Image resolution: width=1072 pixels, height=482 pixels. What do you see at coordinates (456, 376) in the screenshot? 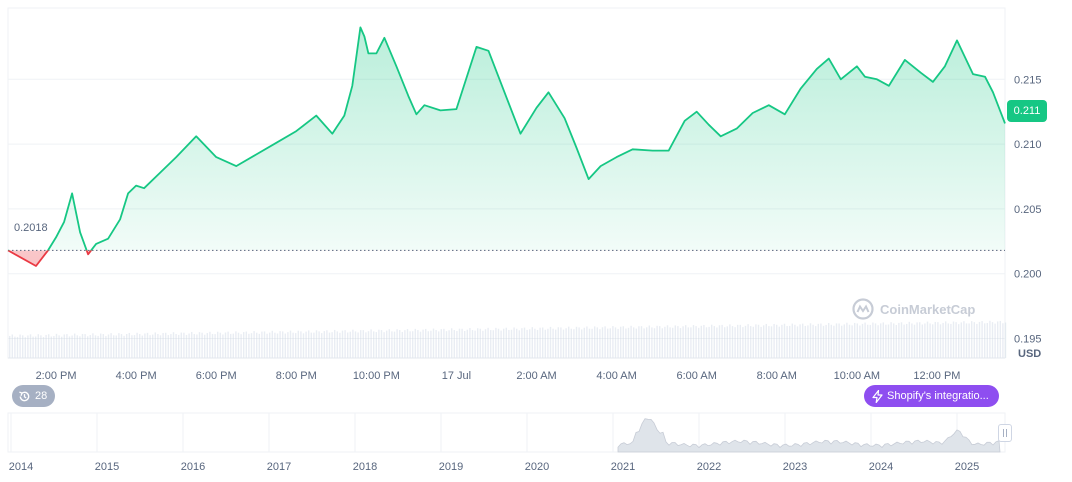
I see `x-tick-label: 17 Jul` at bounding box center [456, 376].